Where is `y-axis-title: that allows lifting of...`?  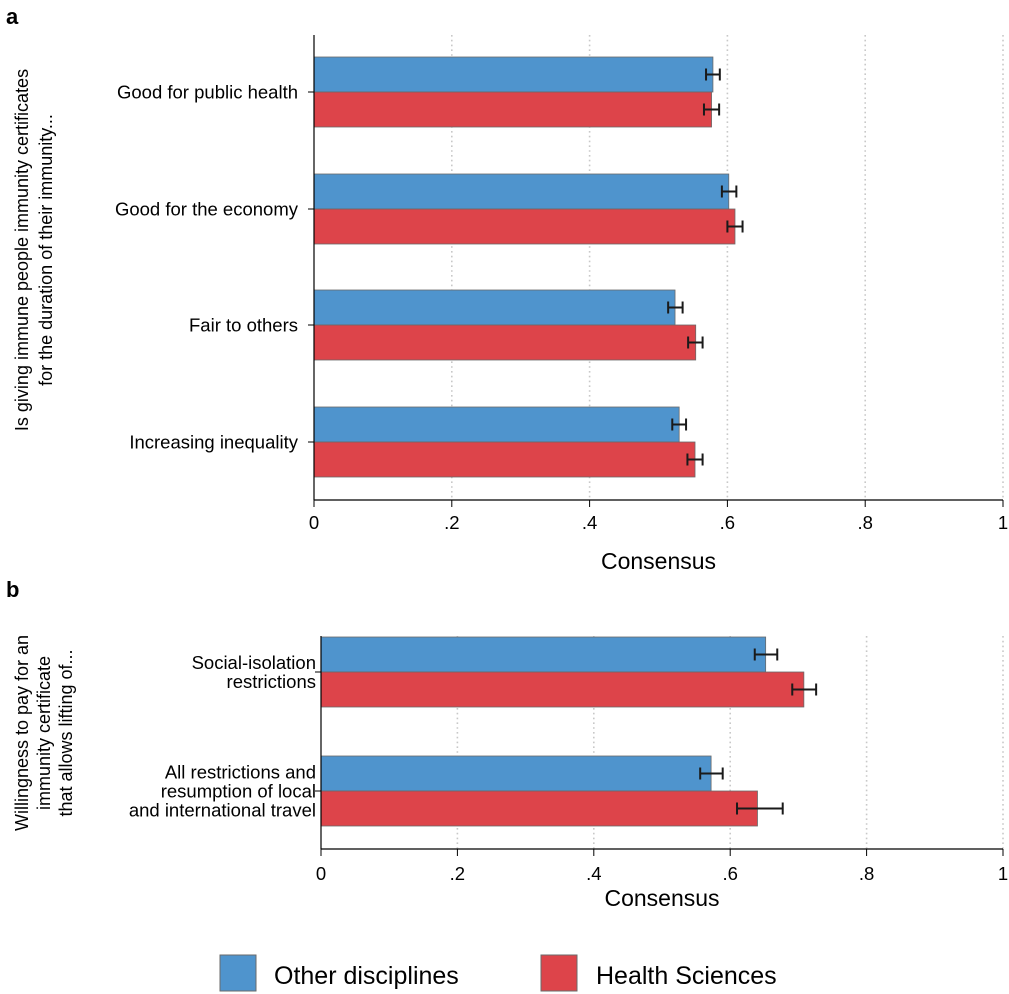 y-axis-title: that allows lifting of... is located at coordinates (66, 732).